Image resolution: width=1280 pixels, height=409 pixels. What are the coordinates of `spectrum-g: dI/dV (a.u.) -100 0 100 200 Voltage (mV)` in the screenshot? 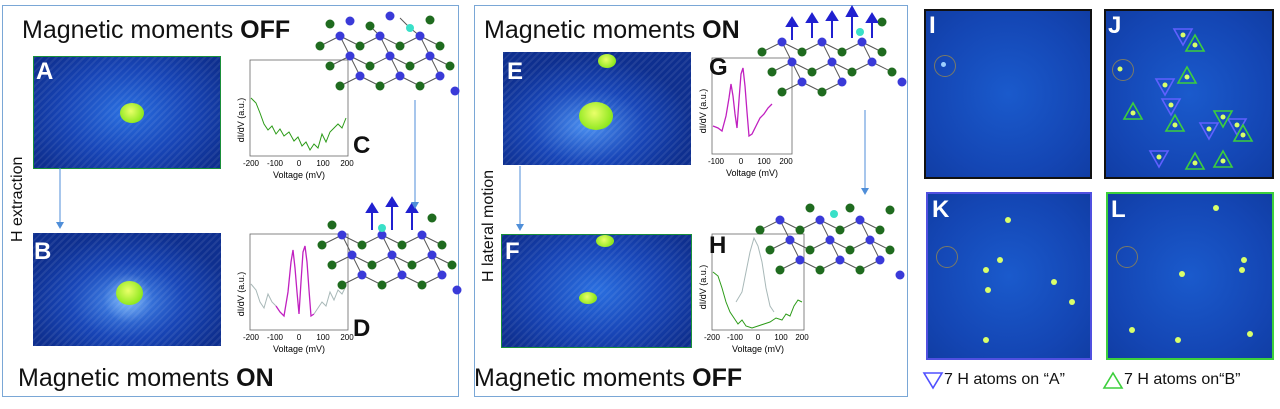 It's located at (745, 117).